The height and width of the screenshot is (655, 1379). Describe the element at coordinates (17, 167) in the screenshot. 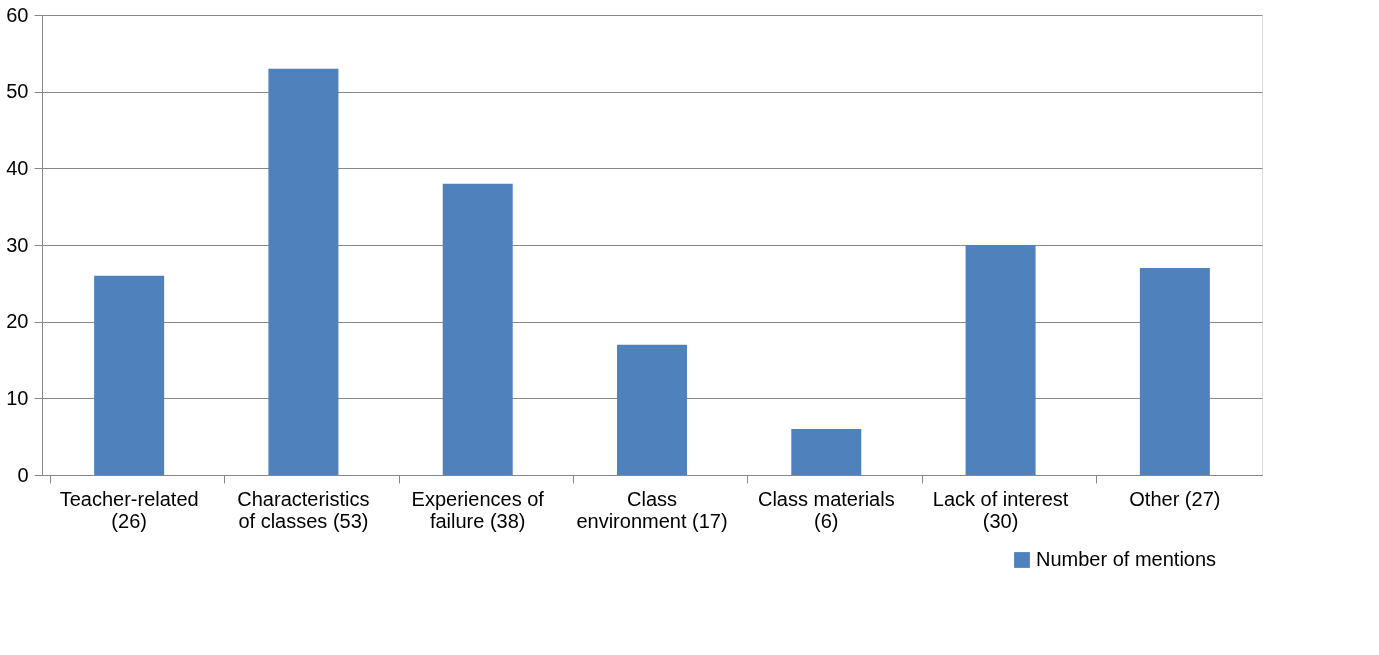

I see `y-tick-label: 40` at that location.